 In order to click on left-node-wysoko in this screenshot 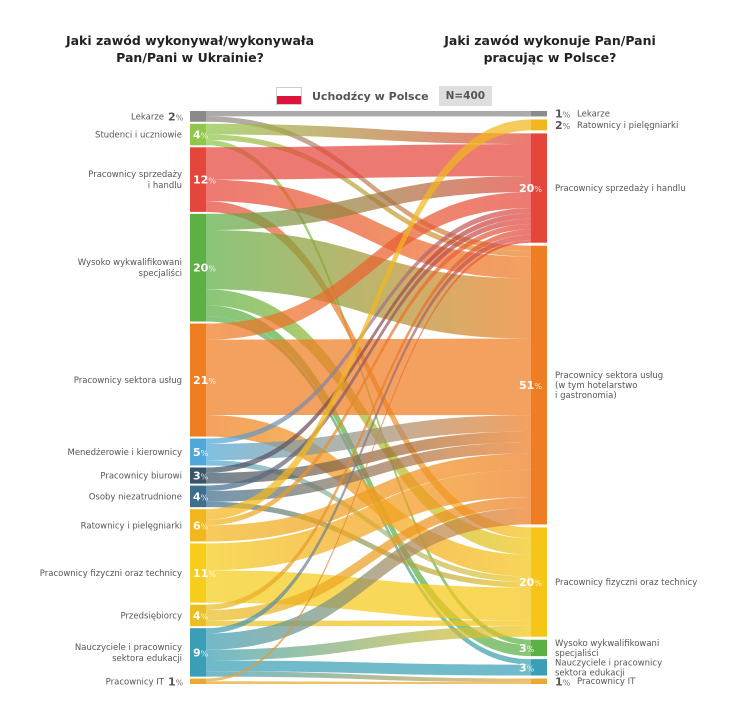, I will do `click(198, 267)`.